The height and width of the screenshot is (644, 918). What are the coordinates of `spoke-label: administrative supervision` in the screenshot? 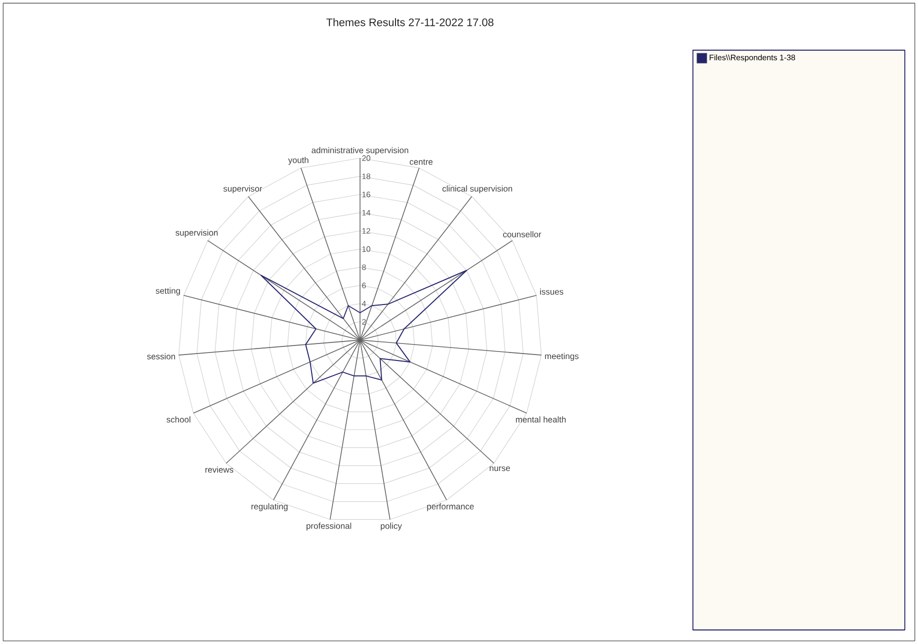 It's located at (360, 150).